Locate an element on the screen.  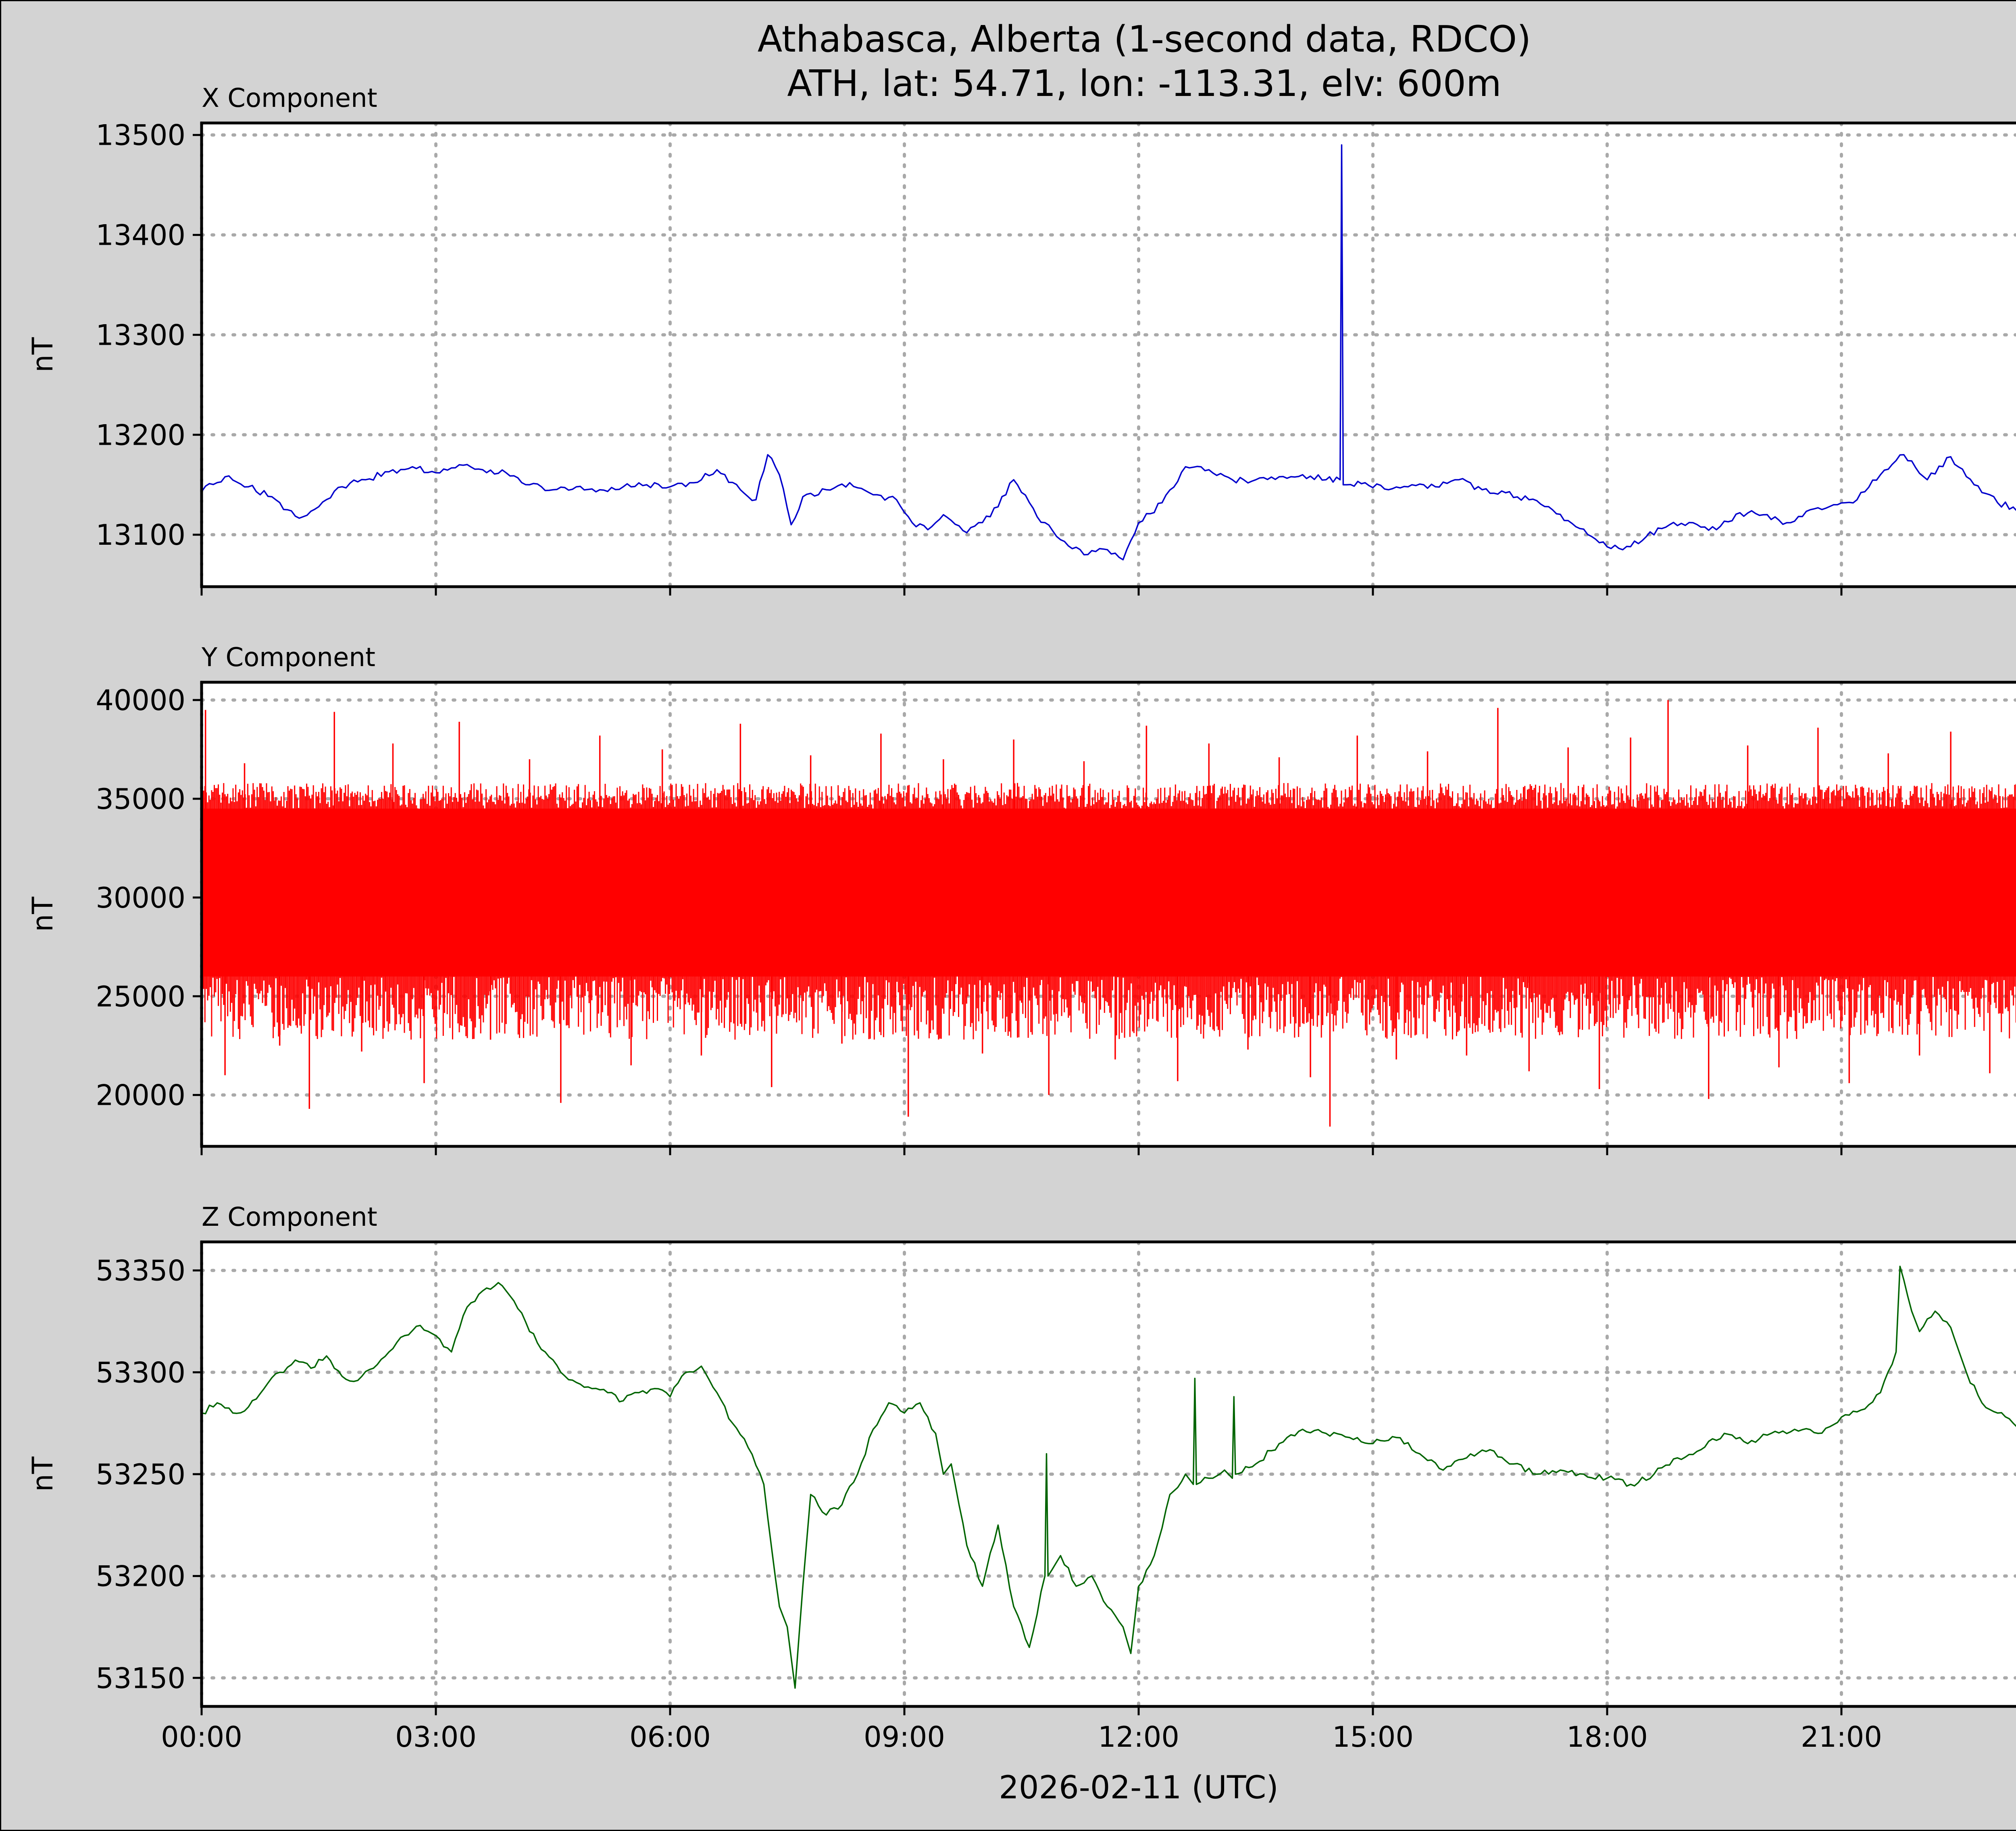
chart-subtitle: ATH, lat: 54.71, lon: -113.31, elv: 600m is located at coordinates (1144, 83).